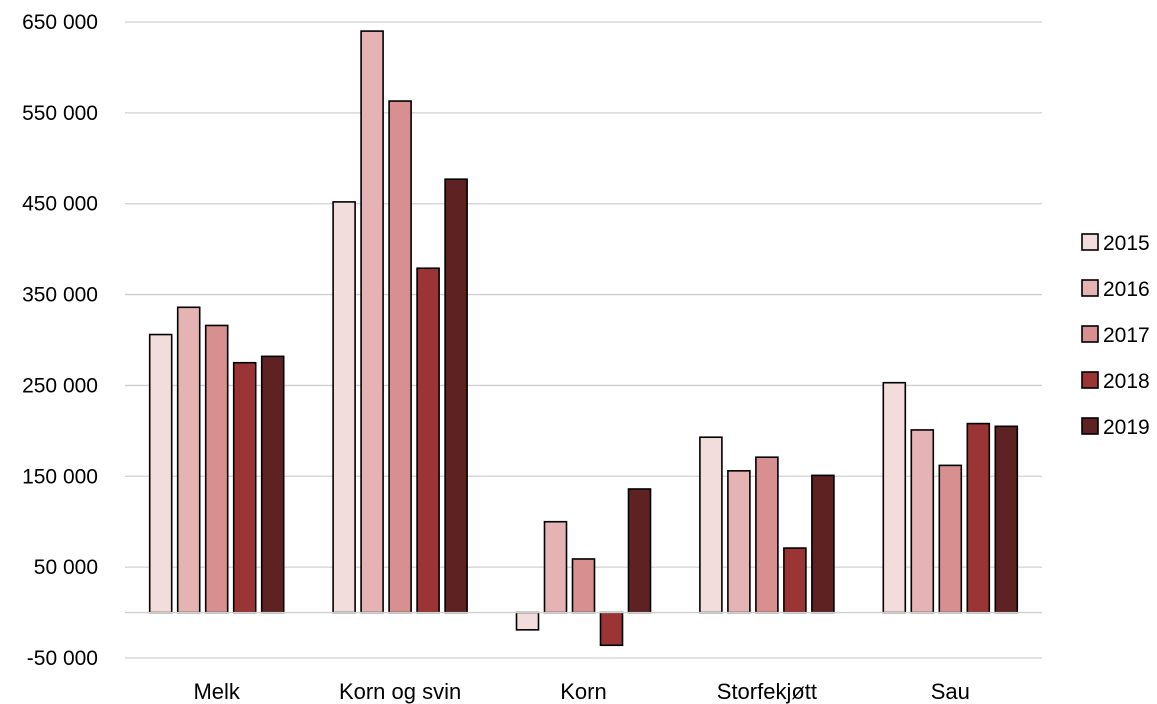  Describe the element at coordinates (1126, 381) in the screenshot. I see `legend-label: 2018` at that location.